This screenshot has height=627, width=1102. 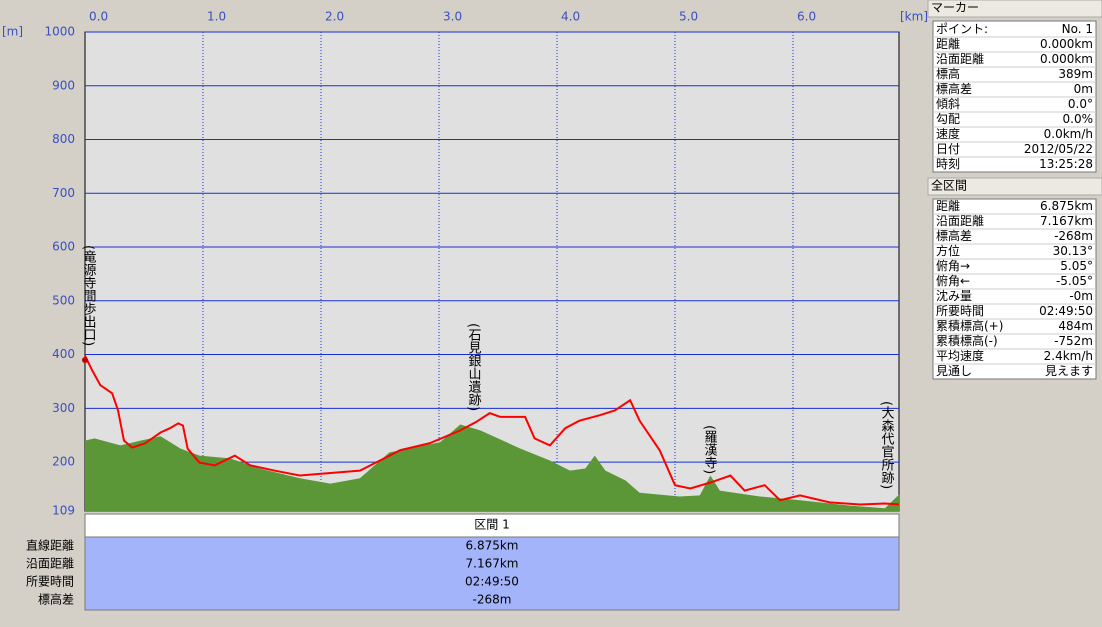 What do you see at coordinates (969, 325) in the screenshot?
I see `row-label: 累積標高(+)` at bounding box center [969, 325].